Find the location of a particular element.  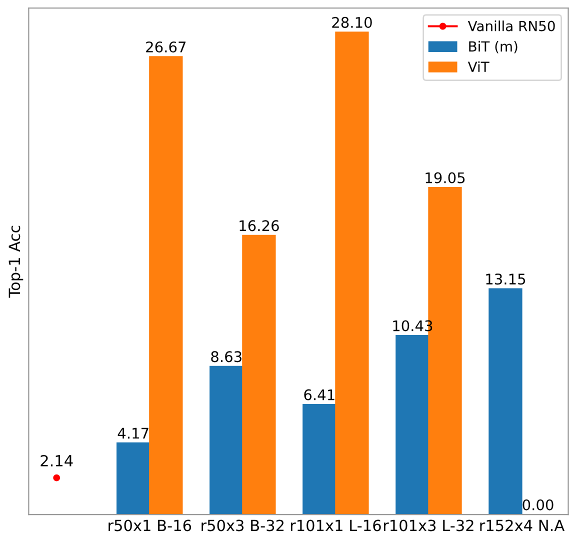

data-label: 8.63 is located at coordinates (226, 356).